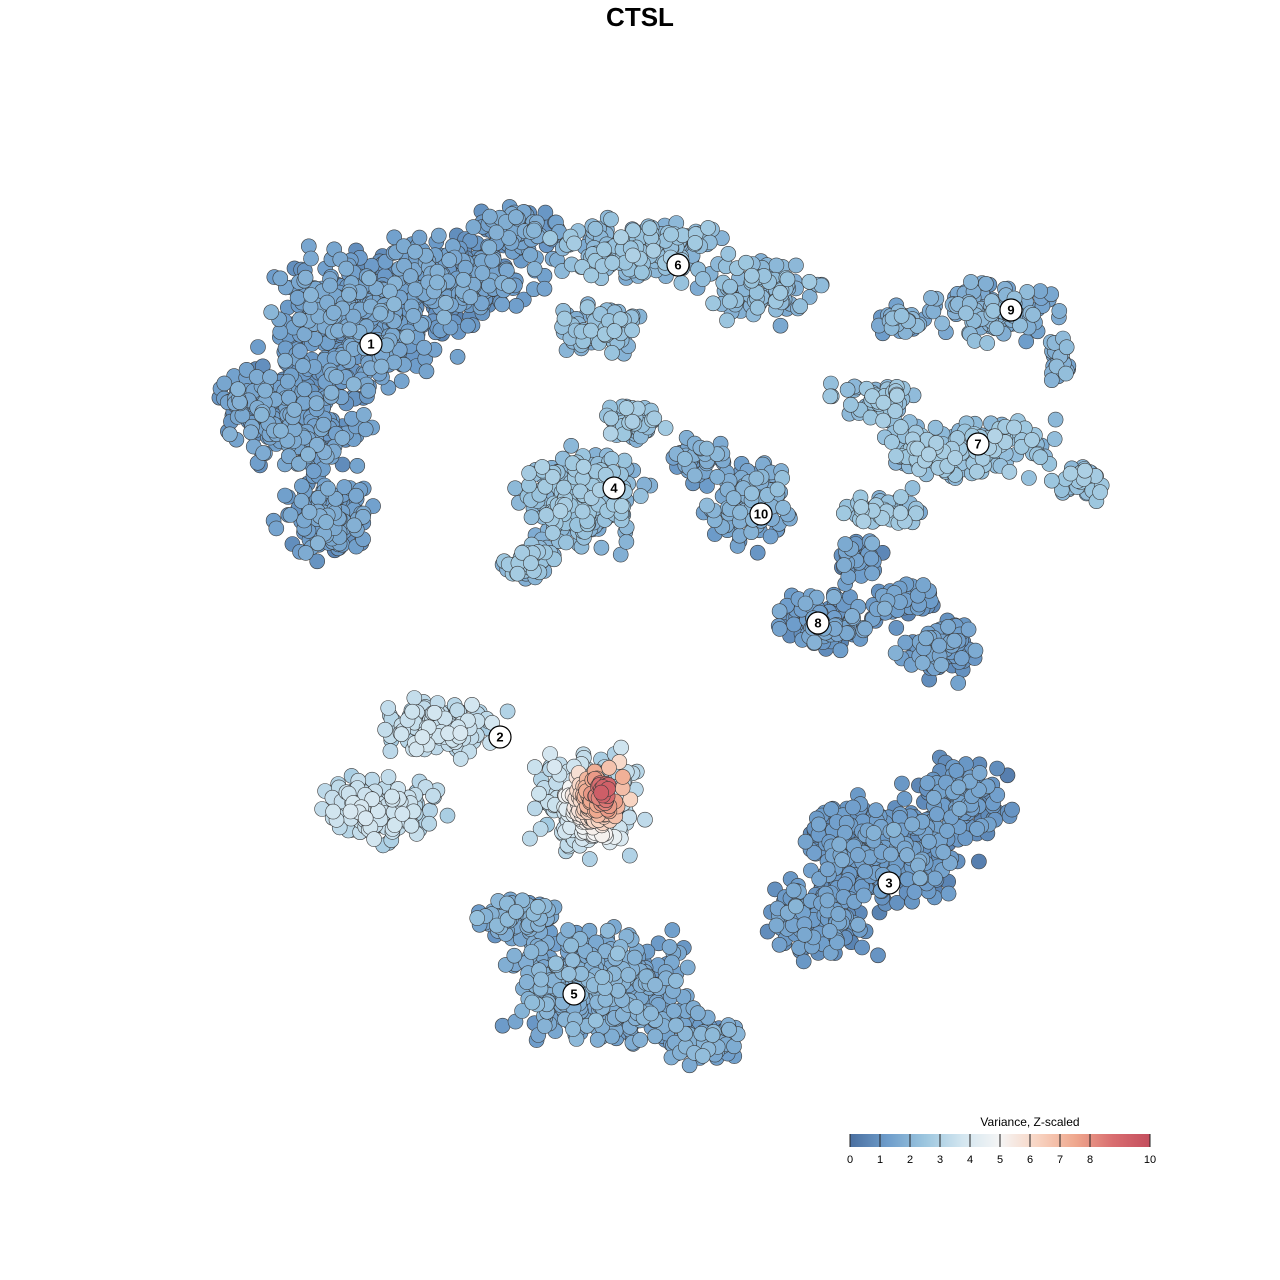 Image resolution: width=1280 pixels, height=1280 pixels. I want to click on chart-title: CTSL, so click(640, 17).